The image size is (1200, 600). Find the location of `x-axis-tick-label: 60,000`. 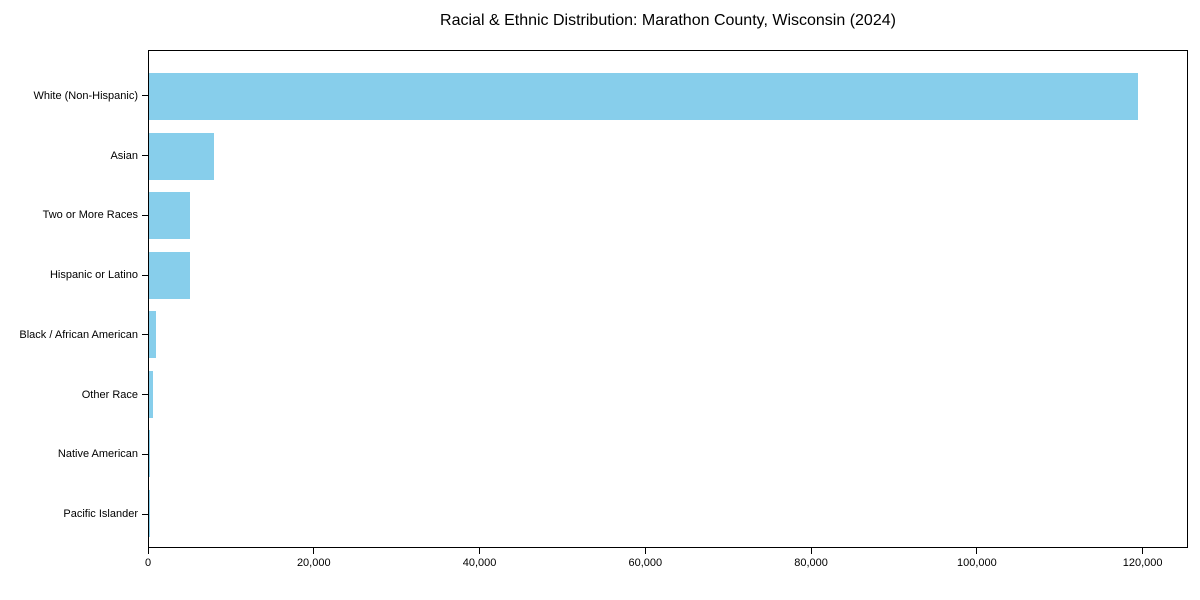

x-axis-tick-label: 60,000 is located at coordinates (645, 563).